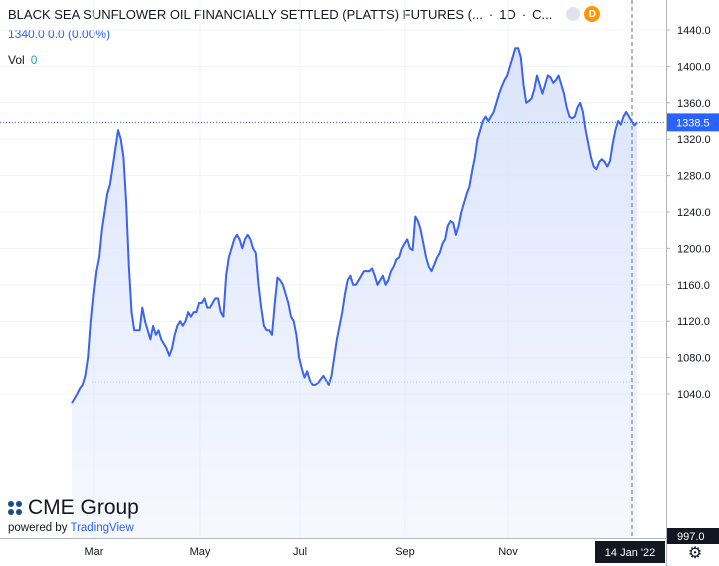  I want to click on last-price-label: 1338.5, so click(693, 123).